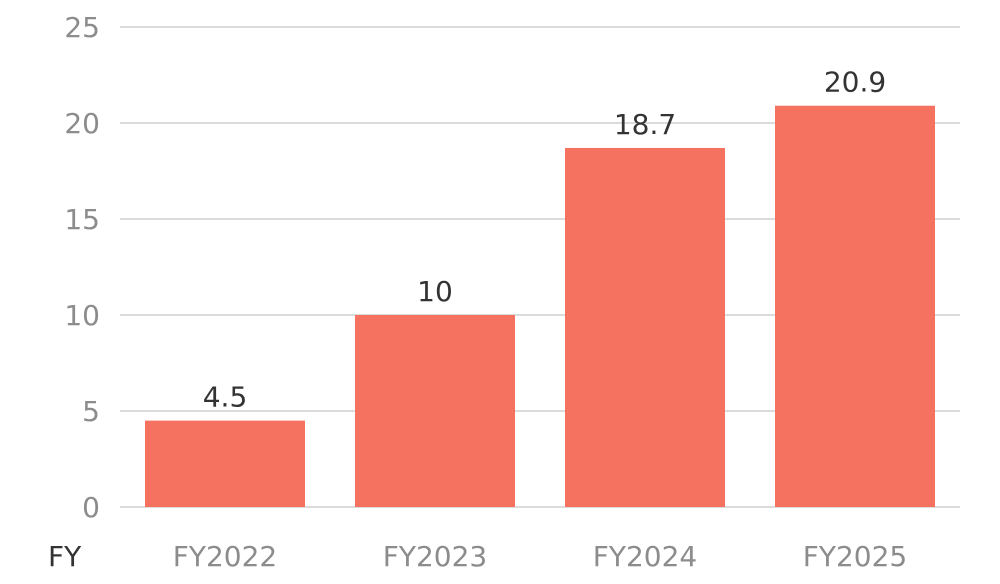 The height and width of the screenshot is (584, 1000). Describe the element at coordinates (82, 315) in the screenshot. I see `y-tick-label: 10` at that location.